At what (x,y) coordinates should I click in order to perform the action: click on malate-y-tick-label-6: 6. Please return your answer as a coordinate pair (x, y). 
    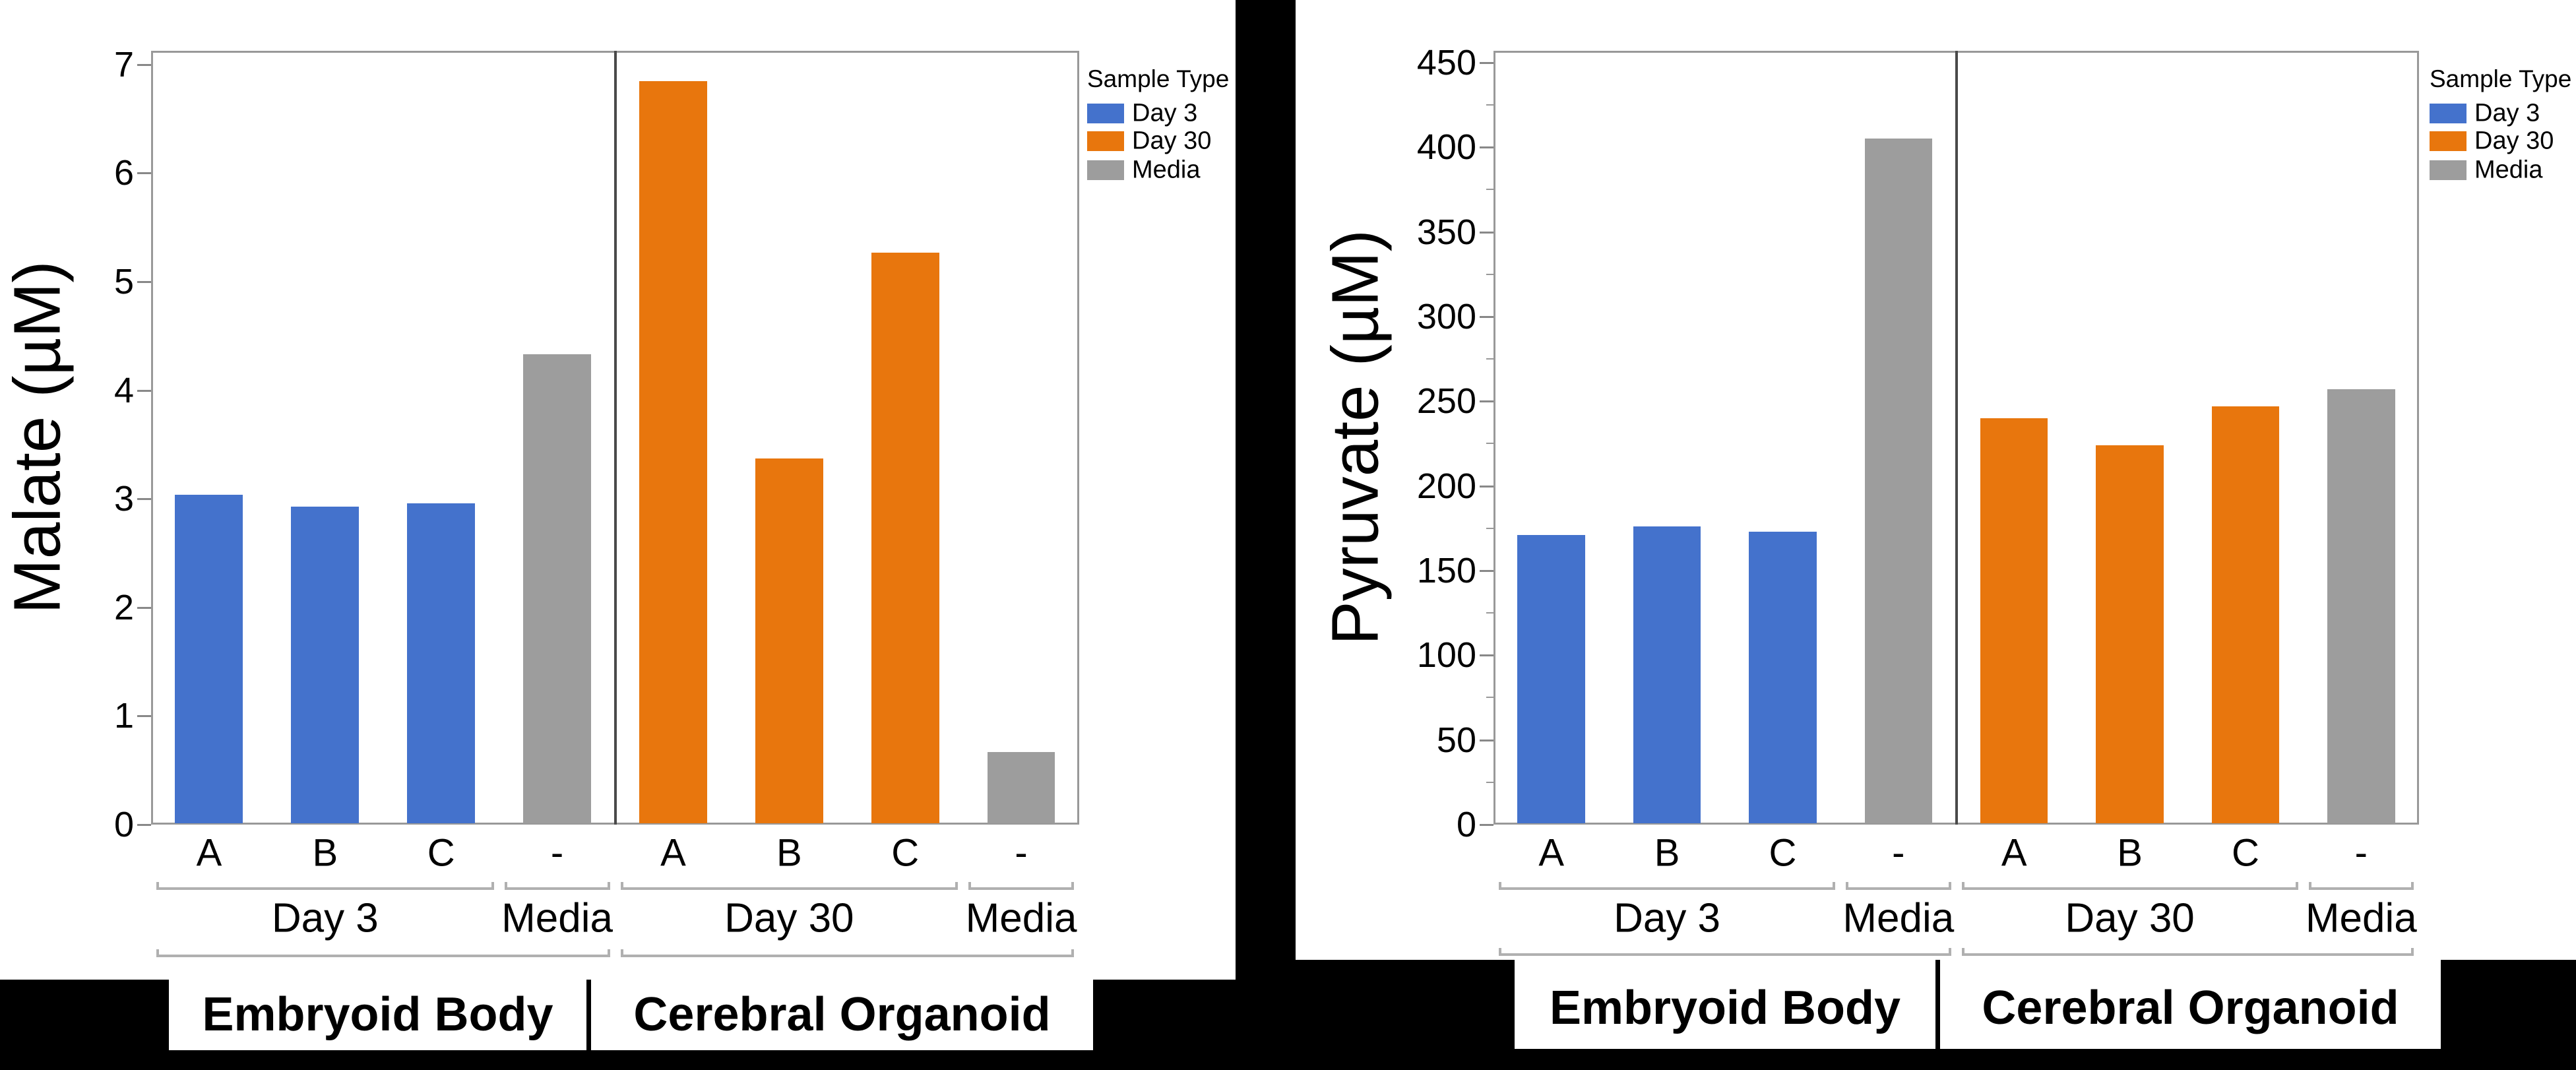
    Looking at the image, I should click on (124, 173).